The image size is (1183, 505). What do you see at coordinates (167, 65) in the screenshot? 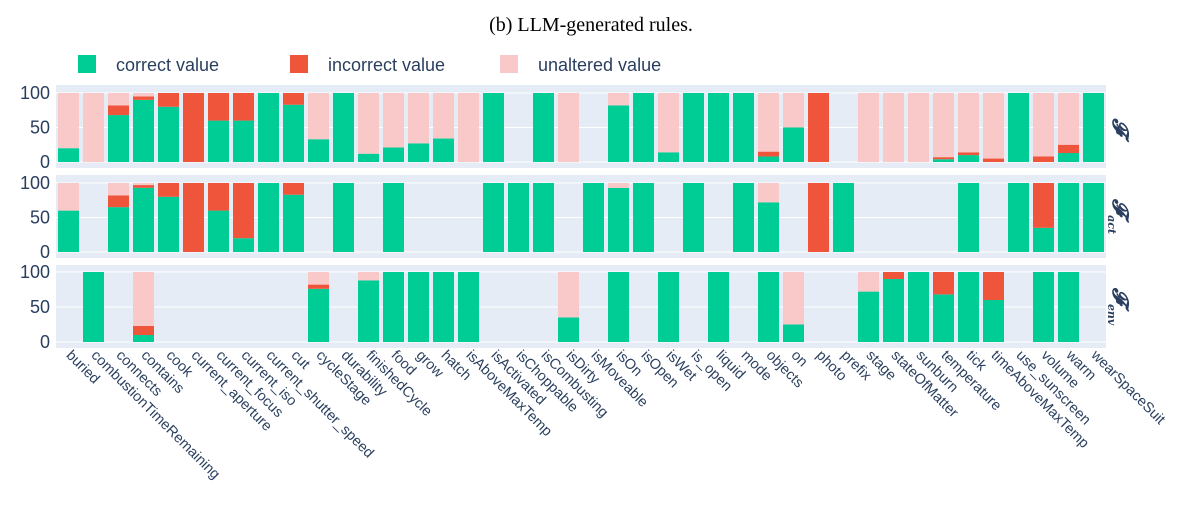
I see `legend-label-correct-value: correct value` at bounding box center [167, 65].